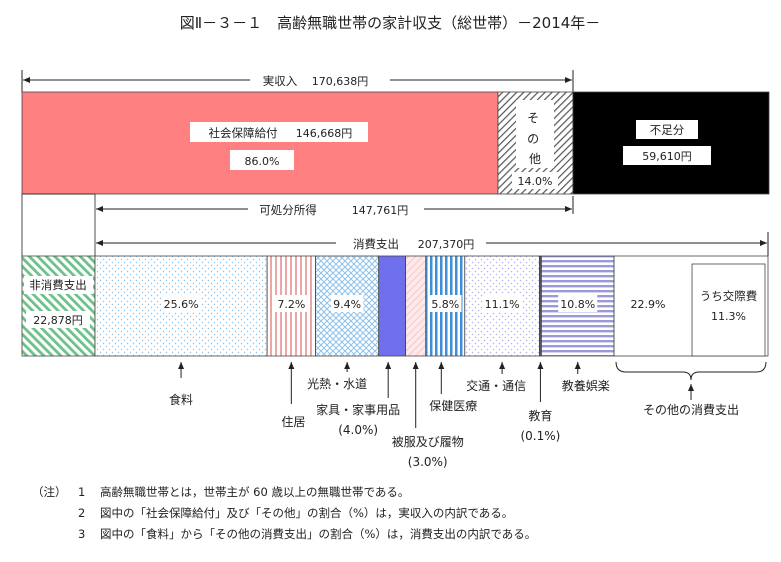 Image resolution: width=781 pixels, height=562 pixels. What do you see at coordinates (181, 399) in the screenshot?
I see `callout-label-food: 食料` at bounding box center [181, 399].